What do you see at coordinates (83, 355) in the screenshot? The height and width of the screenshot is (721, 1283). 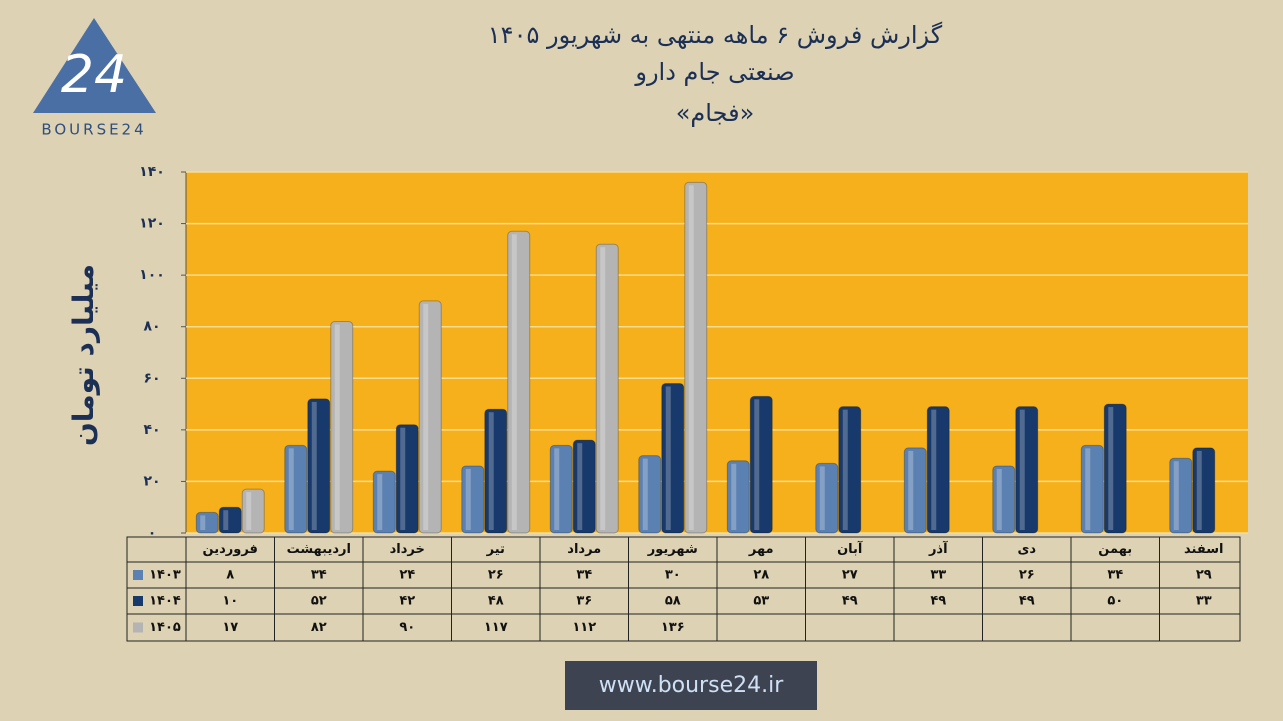 I see `y-axis-label: میلیارد تومان` at bounding box center [83, 355].